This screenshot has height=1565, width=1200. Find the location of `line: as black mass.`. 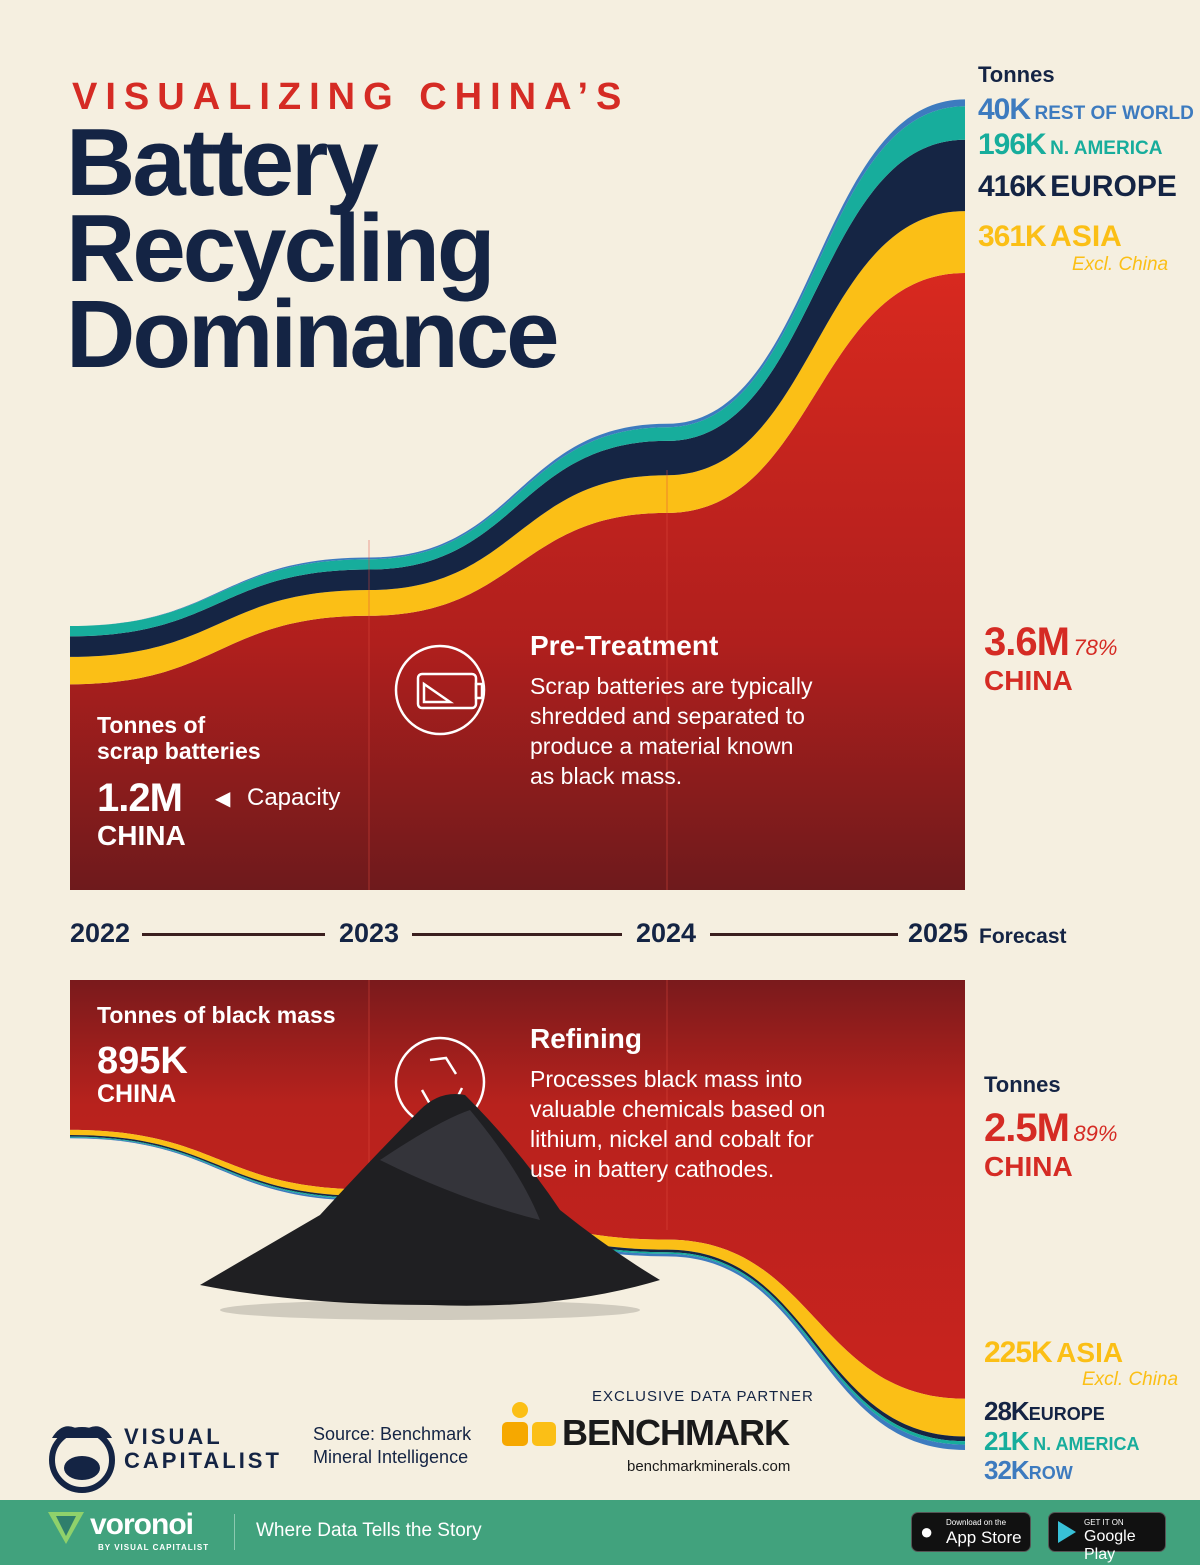

line: as black mass. is located at coordinates (606, 776).